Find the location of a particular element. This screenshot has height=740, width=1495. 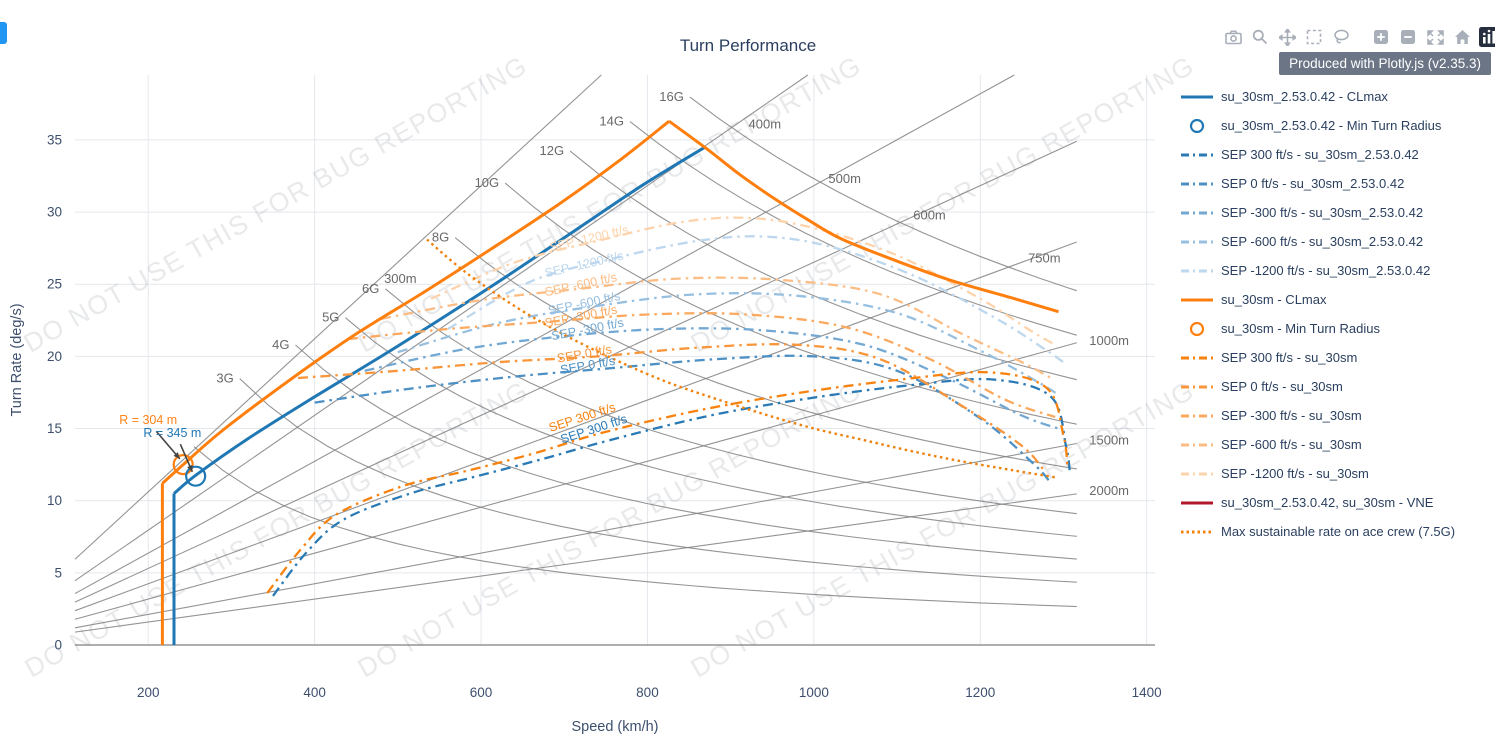

svg-text: 14G is located at coordinates (611, 121).